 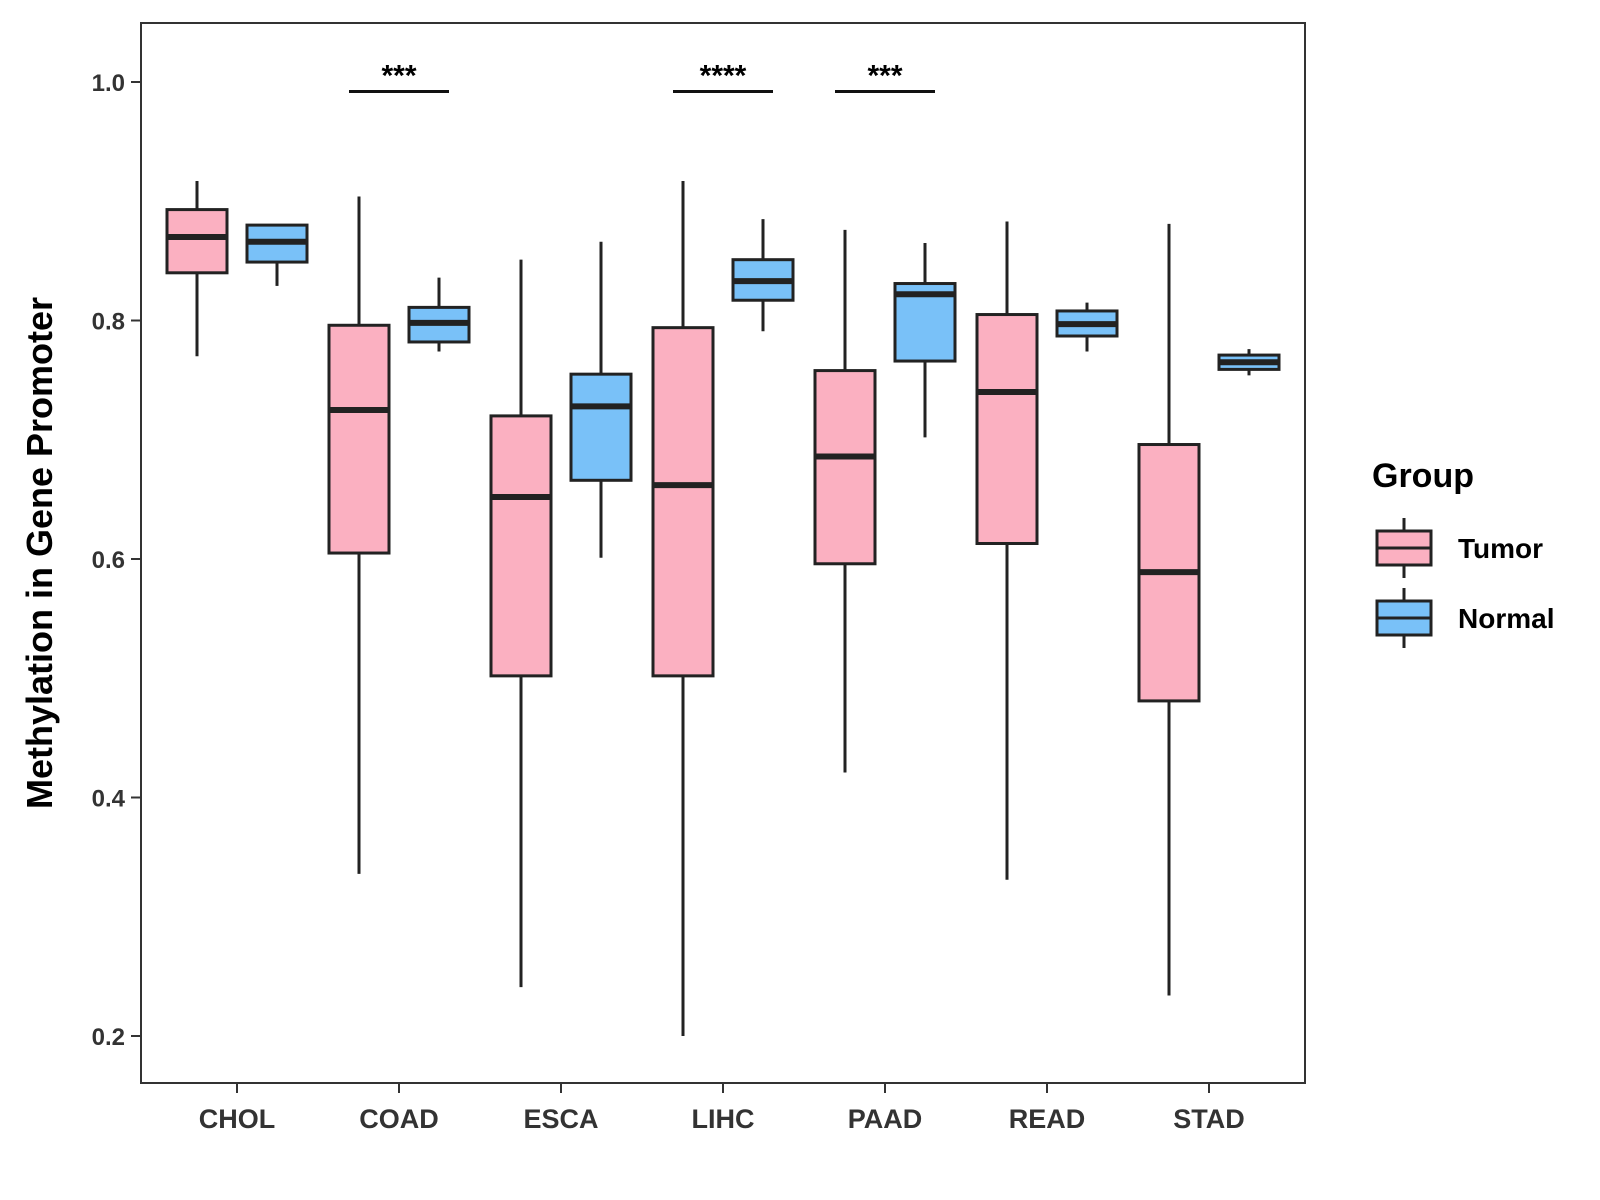 I want to click on legend-item-normal: Normal, so click(x=1464, y=618).